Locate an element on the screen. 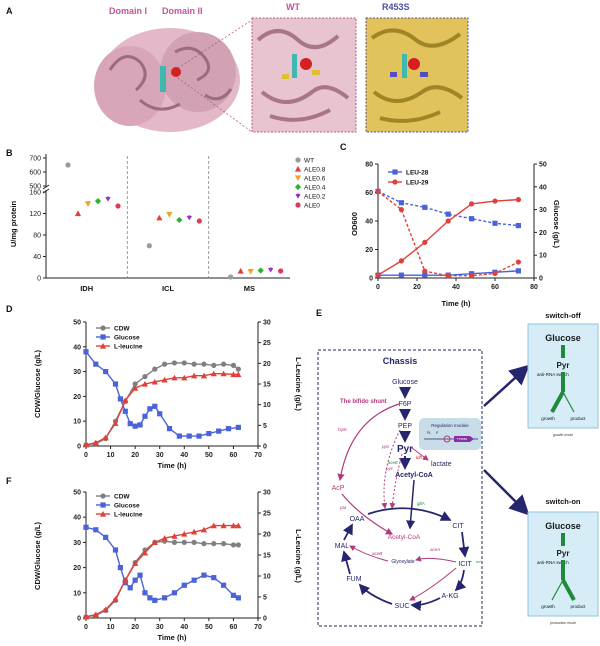 This screenshot has height=646, width=600. chassis-box is located at coordinates (400, 488).